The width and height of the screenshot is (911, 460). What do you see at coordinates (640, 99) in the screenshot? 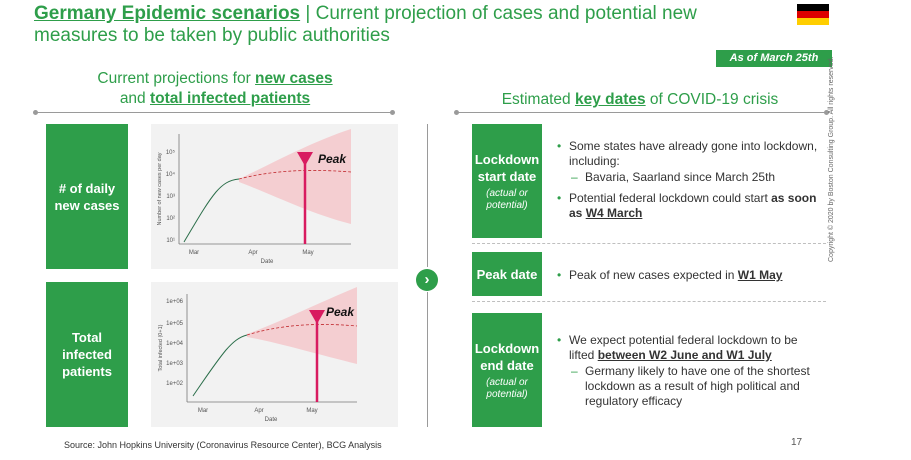
I see `right-heading: Estimated key dates of COVID-19 crisis` at bounding box center [640, 99].